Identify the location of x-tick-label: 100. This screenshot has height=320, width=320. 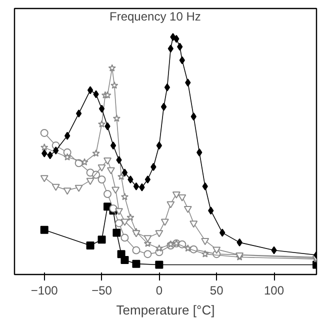
(274, 291).